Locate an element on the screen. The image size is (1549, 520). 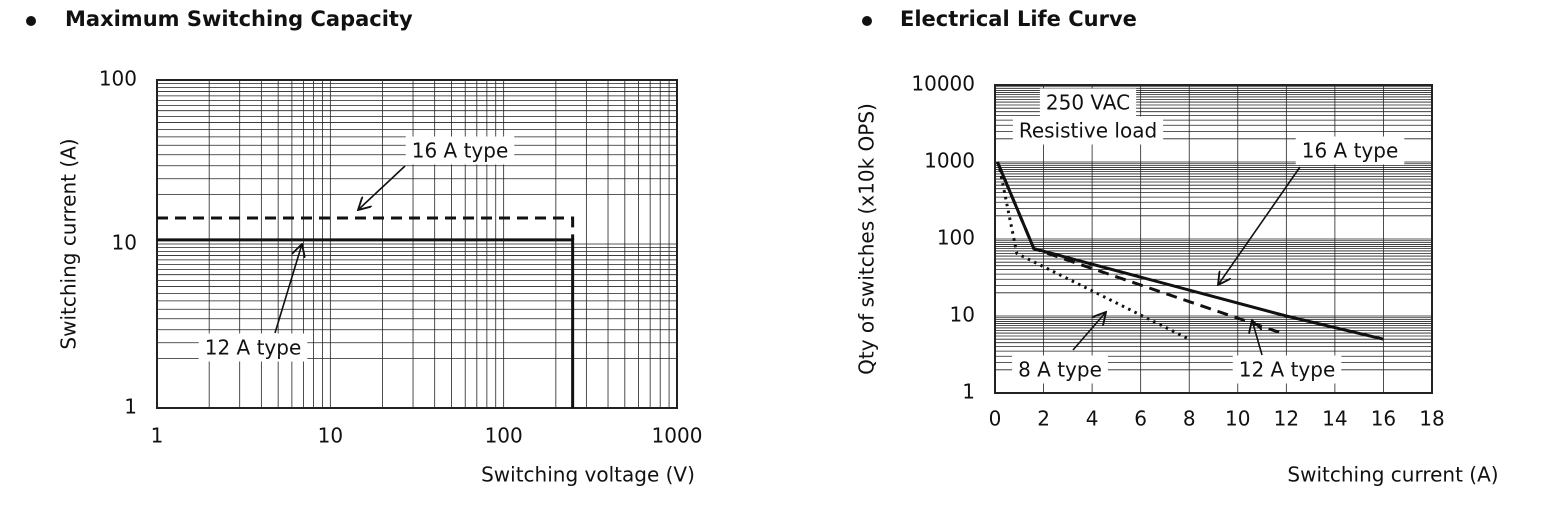
chart-title: Electrical Life Curve is located at coordinates (1018, 19).